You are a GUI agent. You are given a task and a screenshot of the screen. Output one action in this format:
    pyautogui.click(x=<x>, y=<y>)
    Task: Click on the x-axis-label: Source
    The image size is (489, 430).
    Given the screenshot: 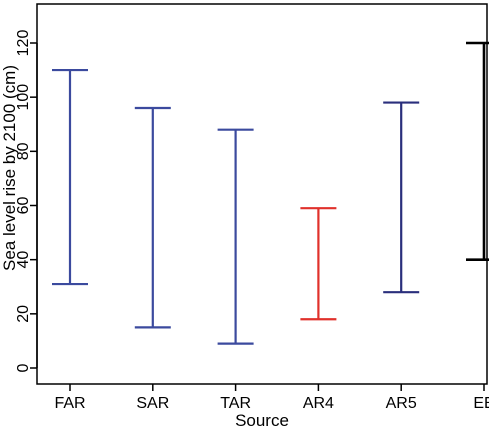 What is the action you would take?
    pyautogui.click(x=262, y=420)
    